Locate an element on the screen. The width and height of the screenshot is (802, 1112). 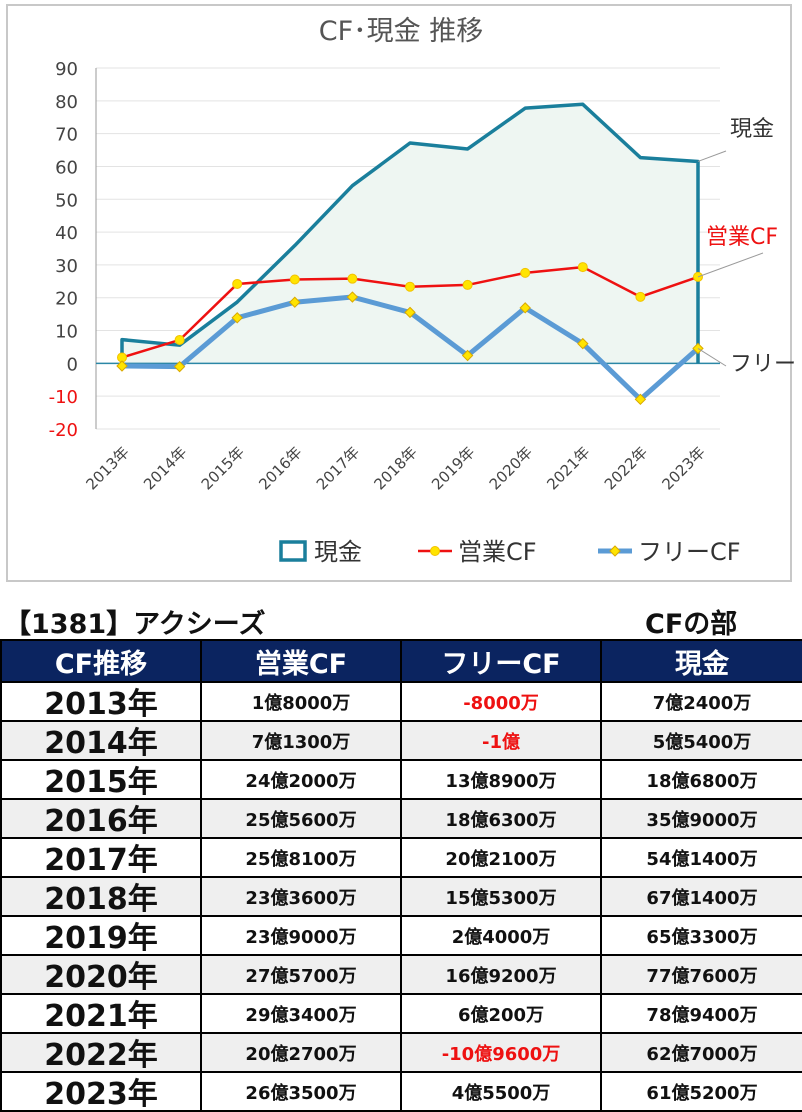
operating-cf-cell: 24億2000万 is located at coordinates (301, 779).